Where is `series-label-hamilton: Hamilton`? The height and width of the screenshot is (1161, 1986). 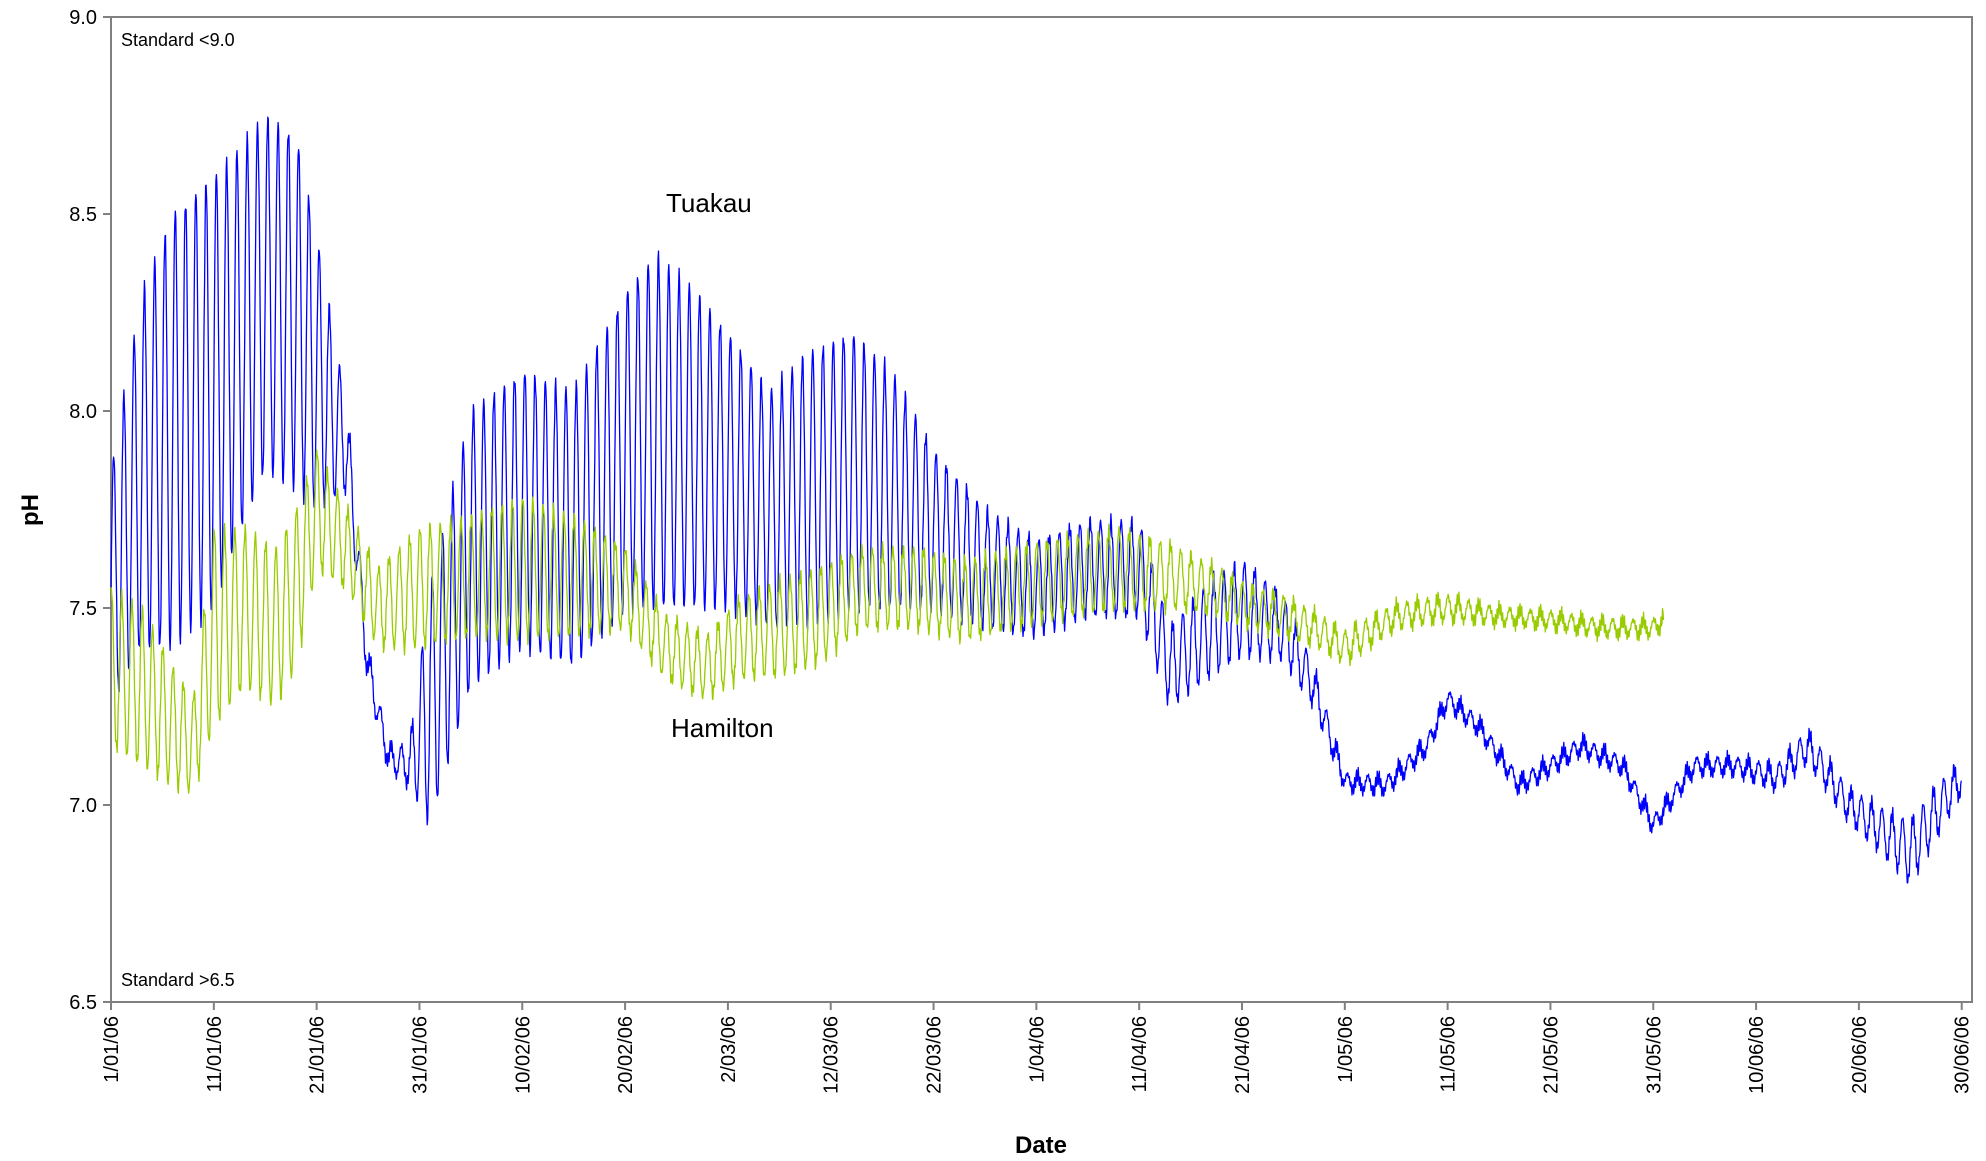 series-label-hamilton: Hamilton is located at coordinates (722, 728).